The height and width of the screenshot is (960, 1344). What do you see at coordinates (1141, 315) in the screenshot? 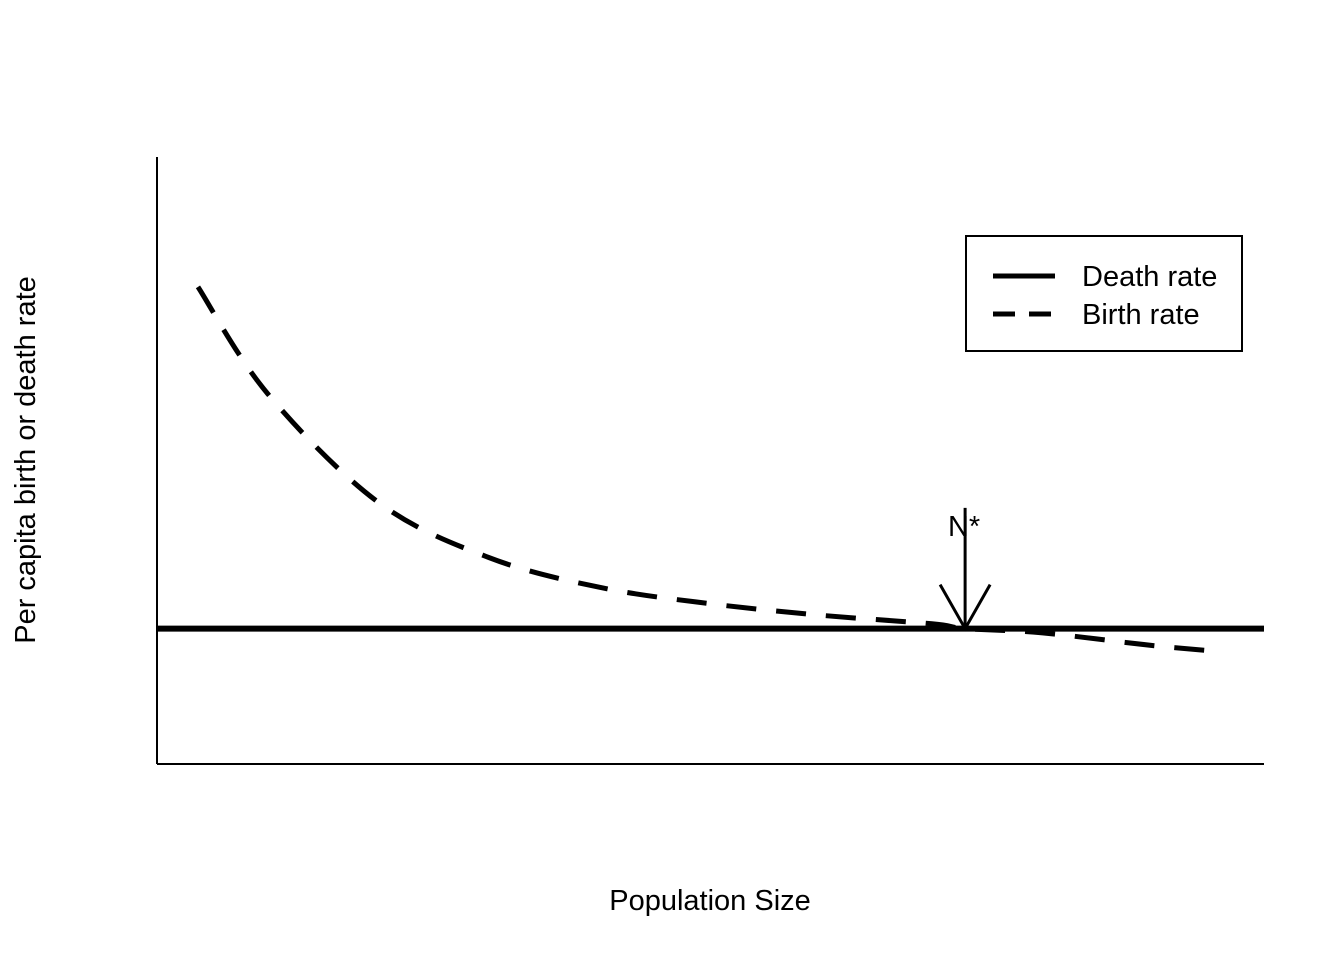
I see `legend-label-birth-rate: Birth rate` at bounding box center [1141, 315].